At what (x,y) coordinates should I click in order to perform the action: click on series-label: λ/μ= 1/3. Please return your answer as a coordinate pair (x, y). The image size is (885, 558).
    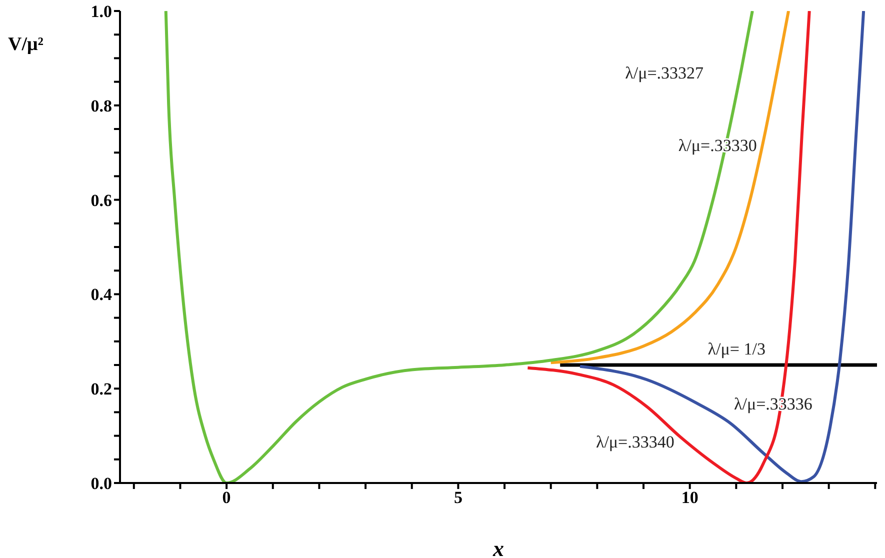
    Looking at the image, I should click on (737, 349).